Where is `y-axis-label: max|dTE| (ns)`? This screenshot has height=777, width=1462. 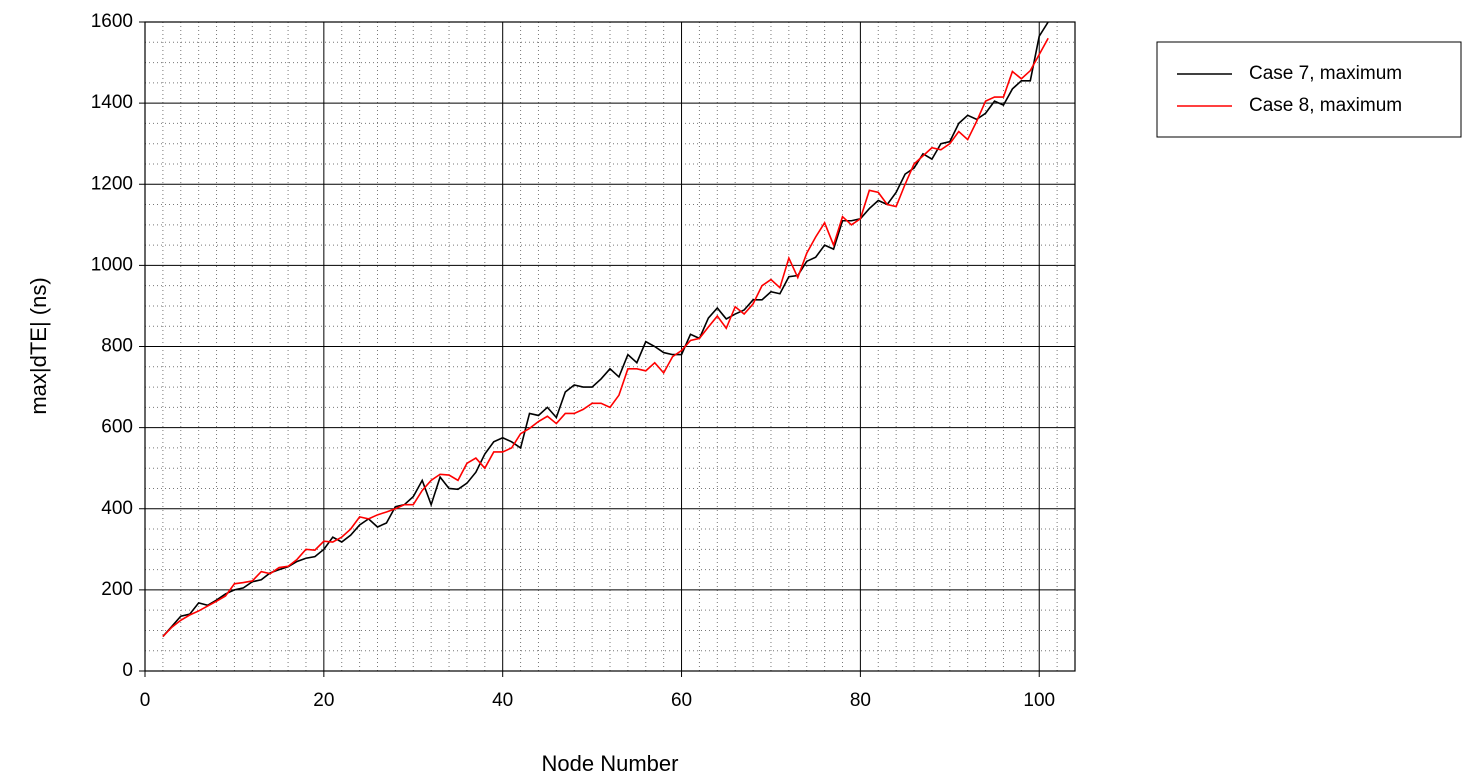
y-axis-label: max|dTE| (ns) is located at coordinates (38, 345).